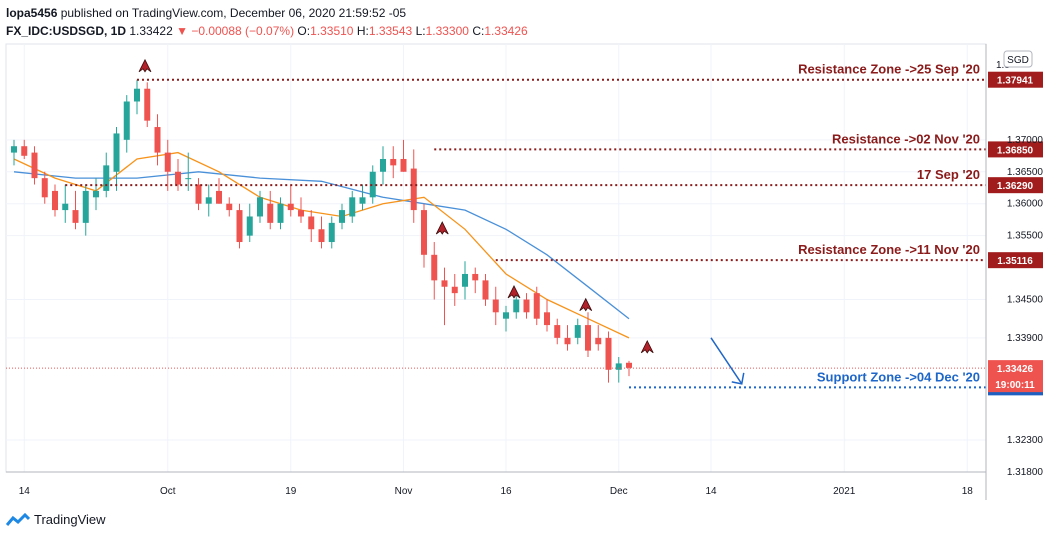 This screenshot has height=539, width=1055. I want to click on currency-badge-label: SGD, so click(1018, 60).